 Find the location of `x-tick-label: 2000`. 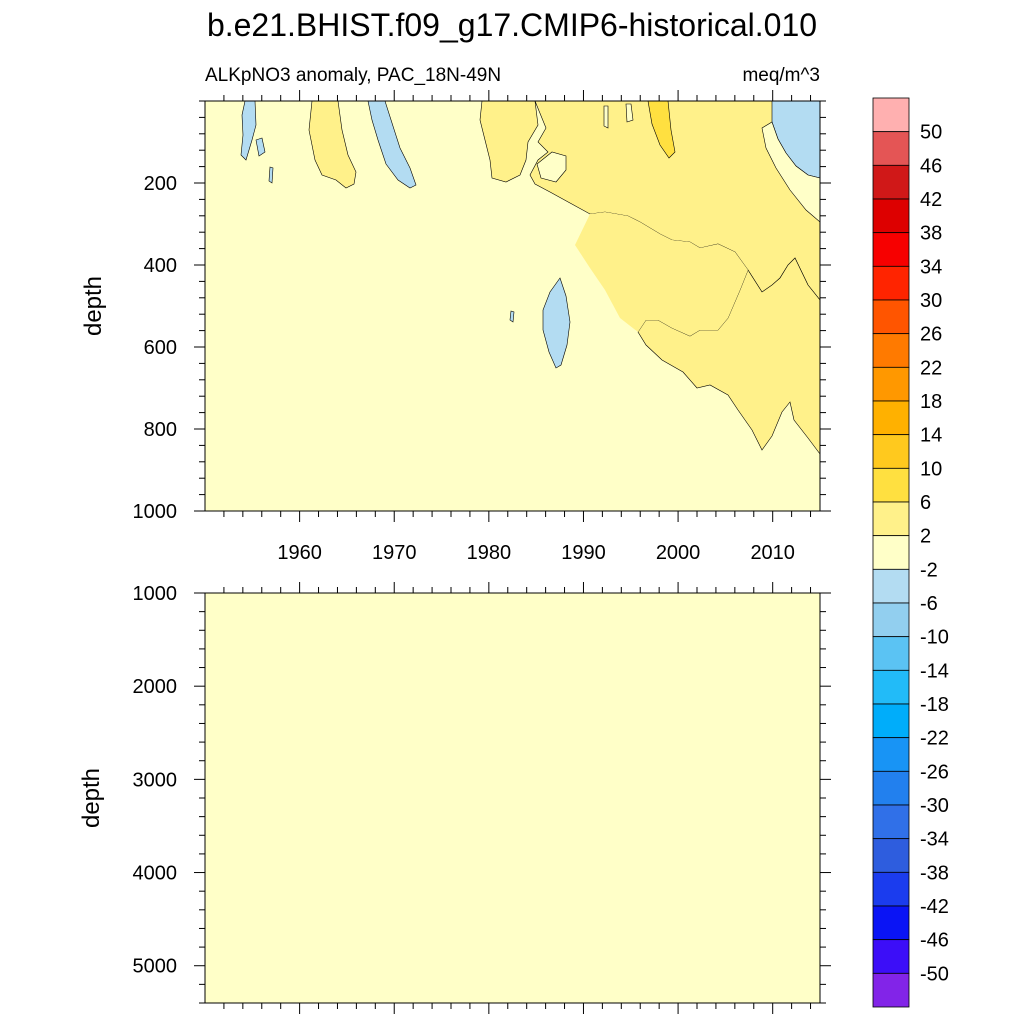

x-tick-label: 2000 is located at coordinates (678, 553).